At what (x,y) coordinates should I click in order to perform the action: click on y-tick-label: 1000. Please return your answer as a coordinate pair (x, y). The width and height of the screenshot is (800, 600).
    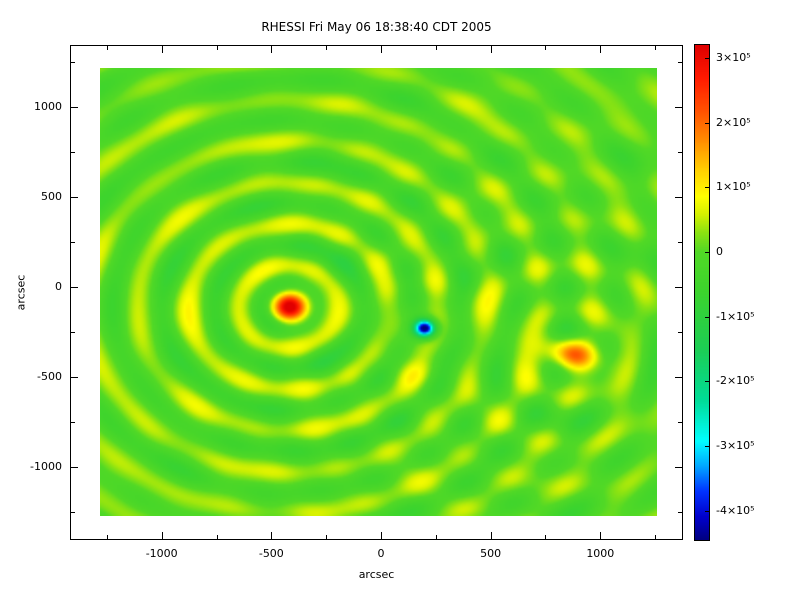
    Looking at the image, I should click on (48, 106).